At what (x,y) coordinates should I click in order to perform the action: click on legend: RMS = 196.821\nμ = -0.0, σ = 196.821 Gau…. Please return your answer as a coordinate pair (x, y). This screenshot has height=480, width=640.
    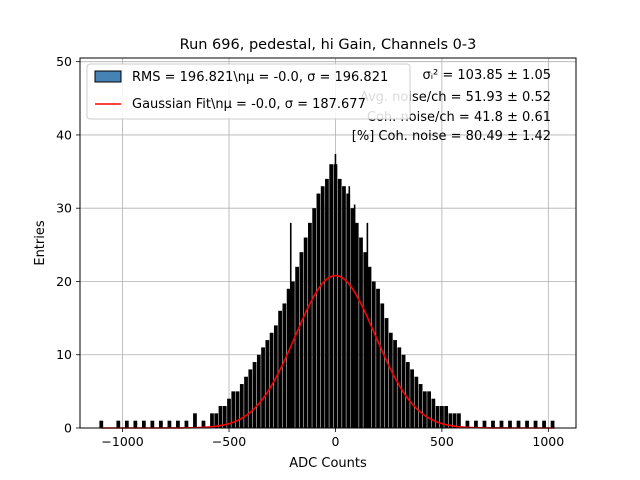
    Looking at the image, I should click on (248, 91).